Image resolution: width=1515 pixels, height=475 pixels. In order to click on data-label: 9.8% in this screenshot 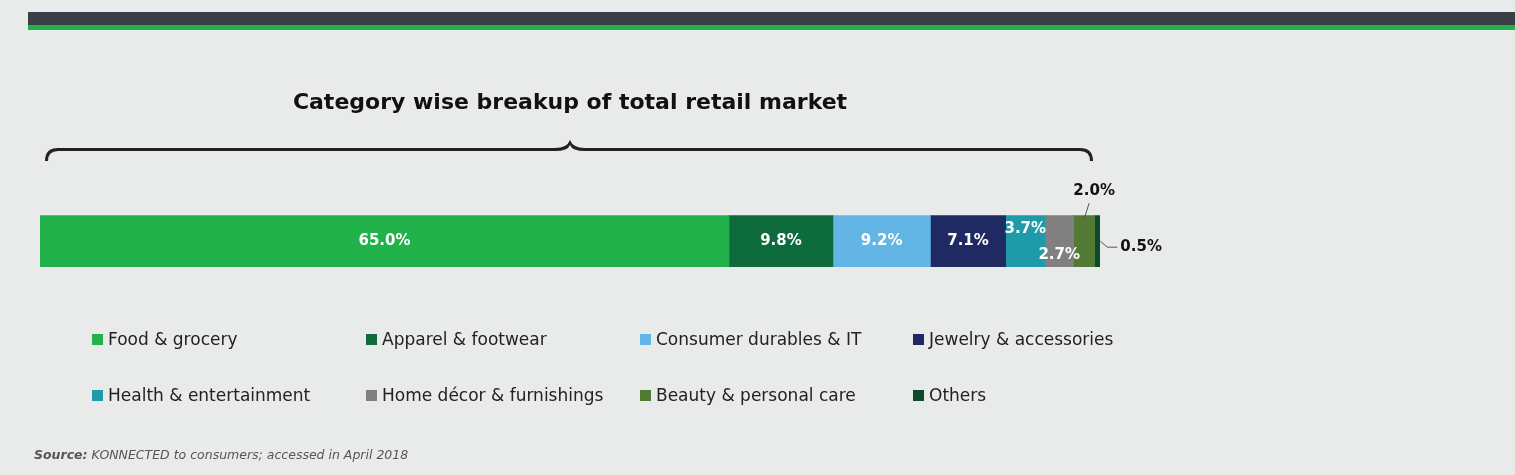, I will do `click(781, 240)`.